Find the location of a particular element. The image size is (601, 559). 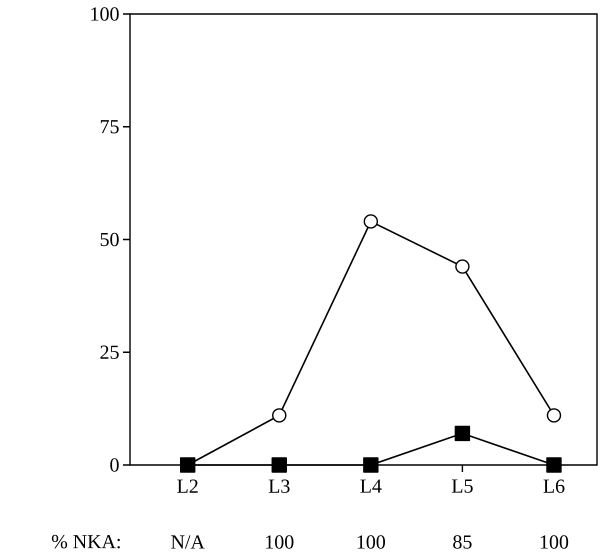

y-tick-label: 75 is located at coordinates (109, 127).